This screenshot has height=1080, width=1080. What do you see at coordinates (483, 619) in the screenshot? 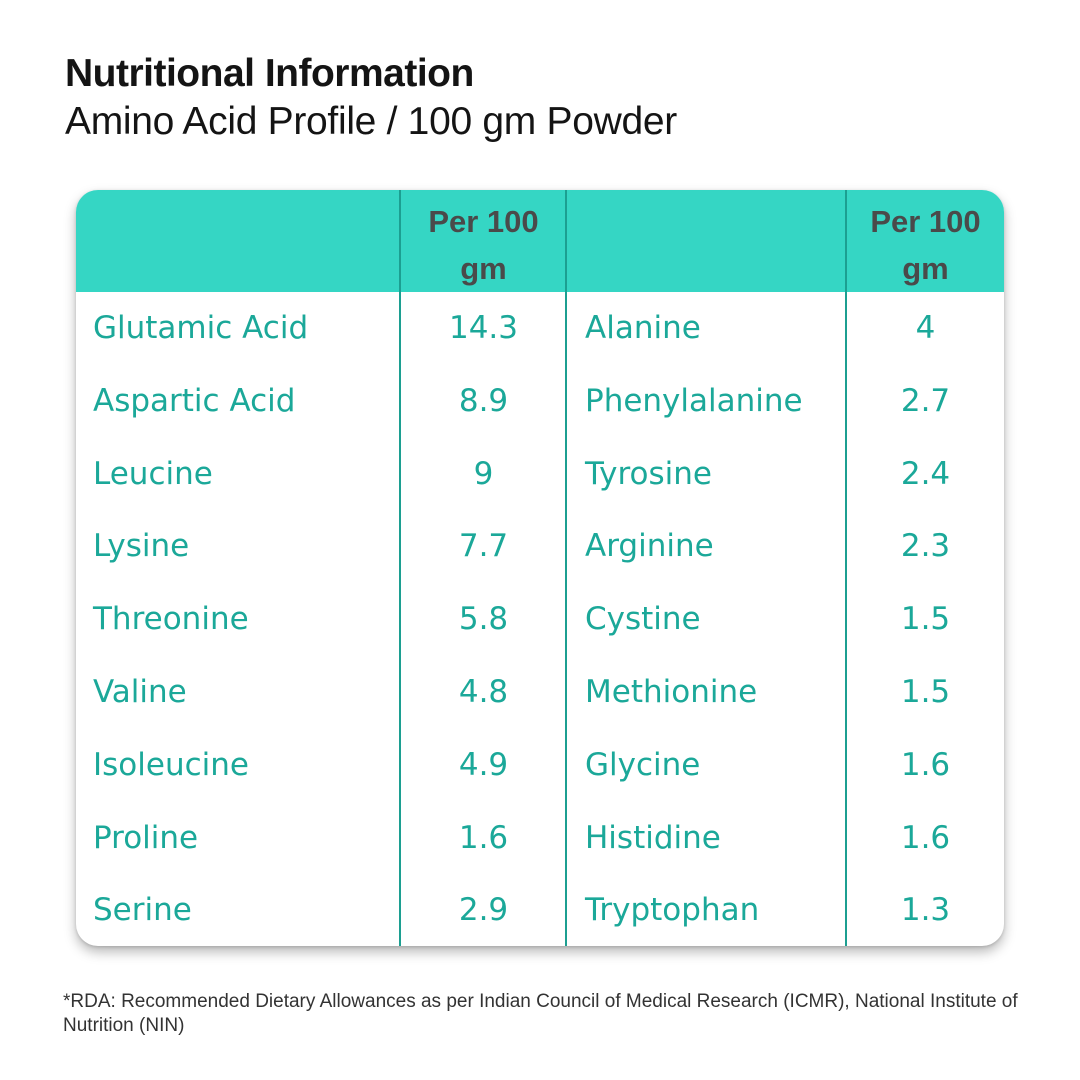
I see `amino-acid-value: 5.8` at bounding box center [483, 619].